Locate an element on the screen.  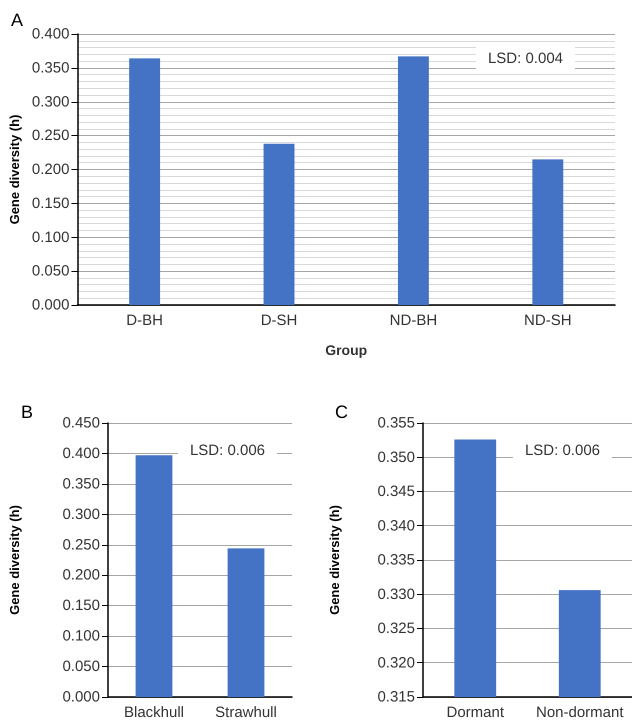
x-tick-label: ND-BH is located at coordinates (414, 320).